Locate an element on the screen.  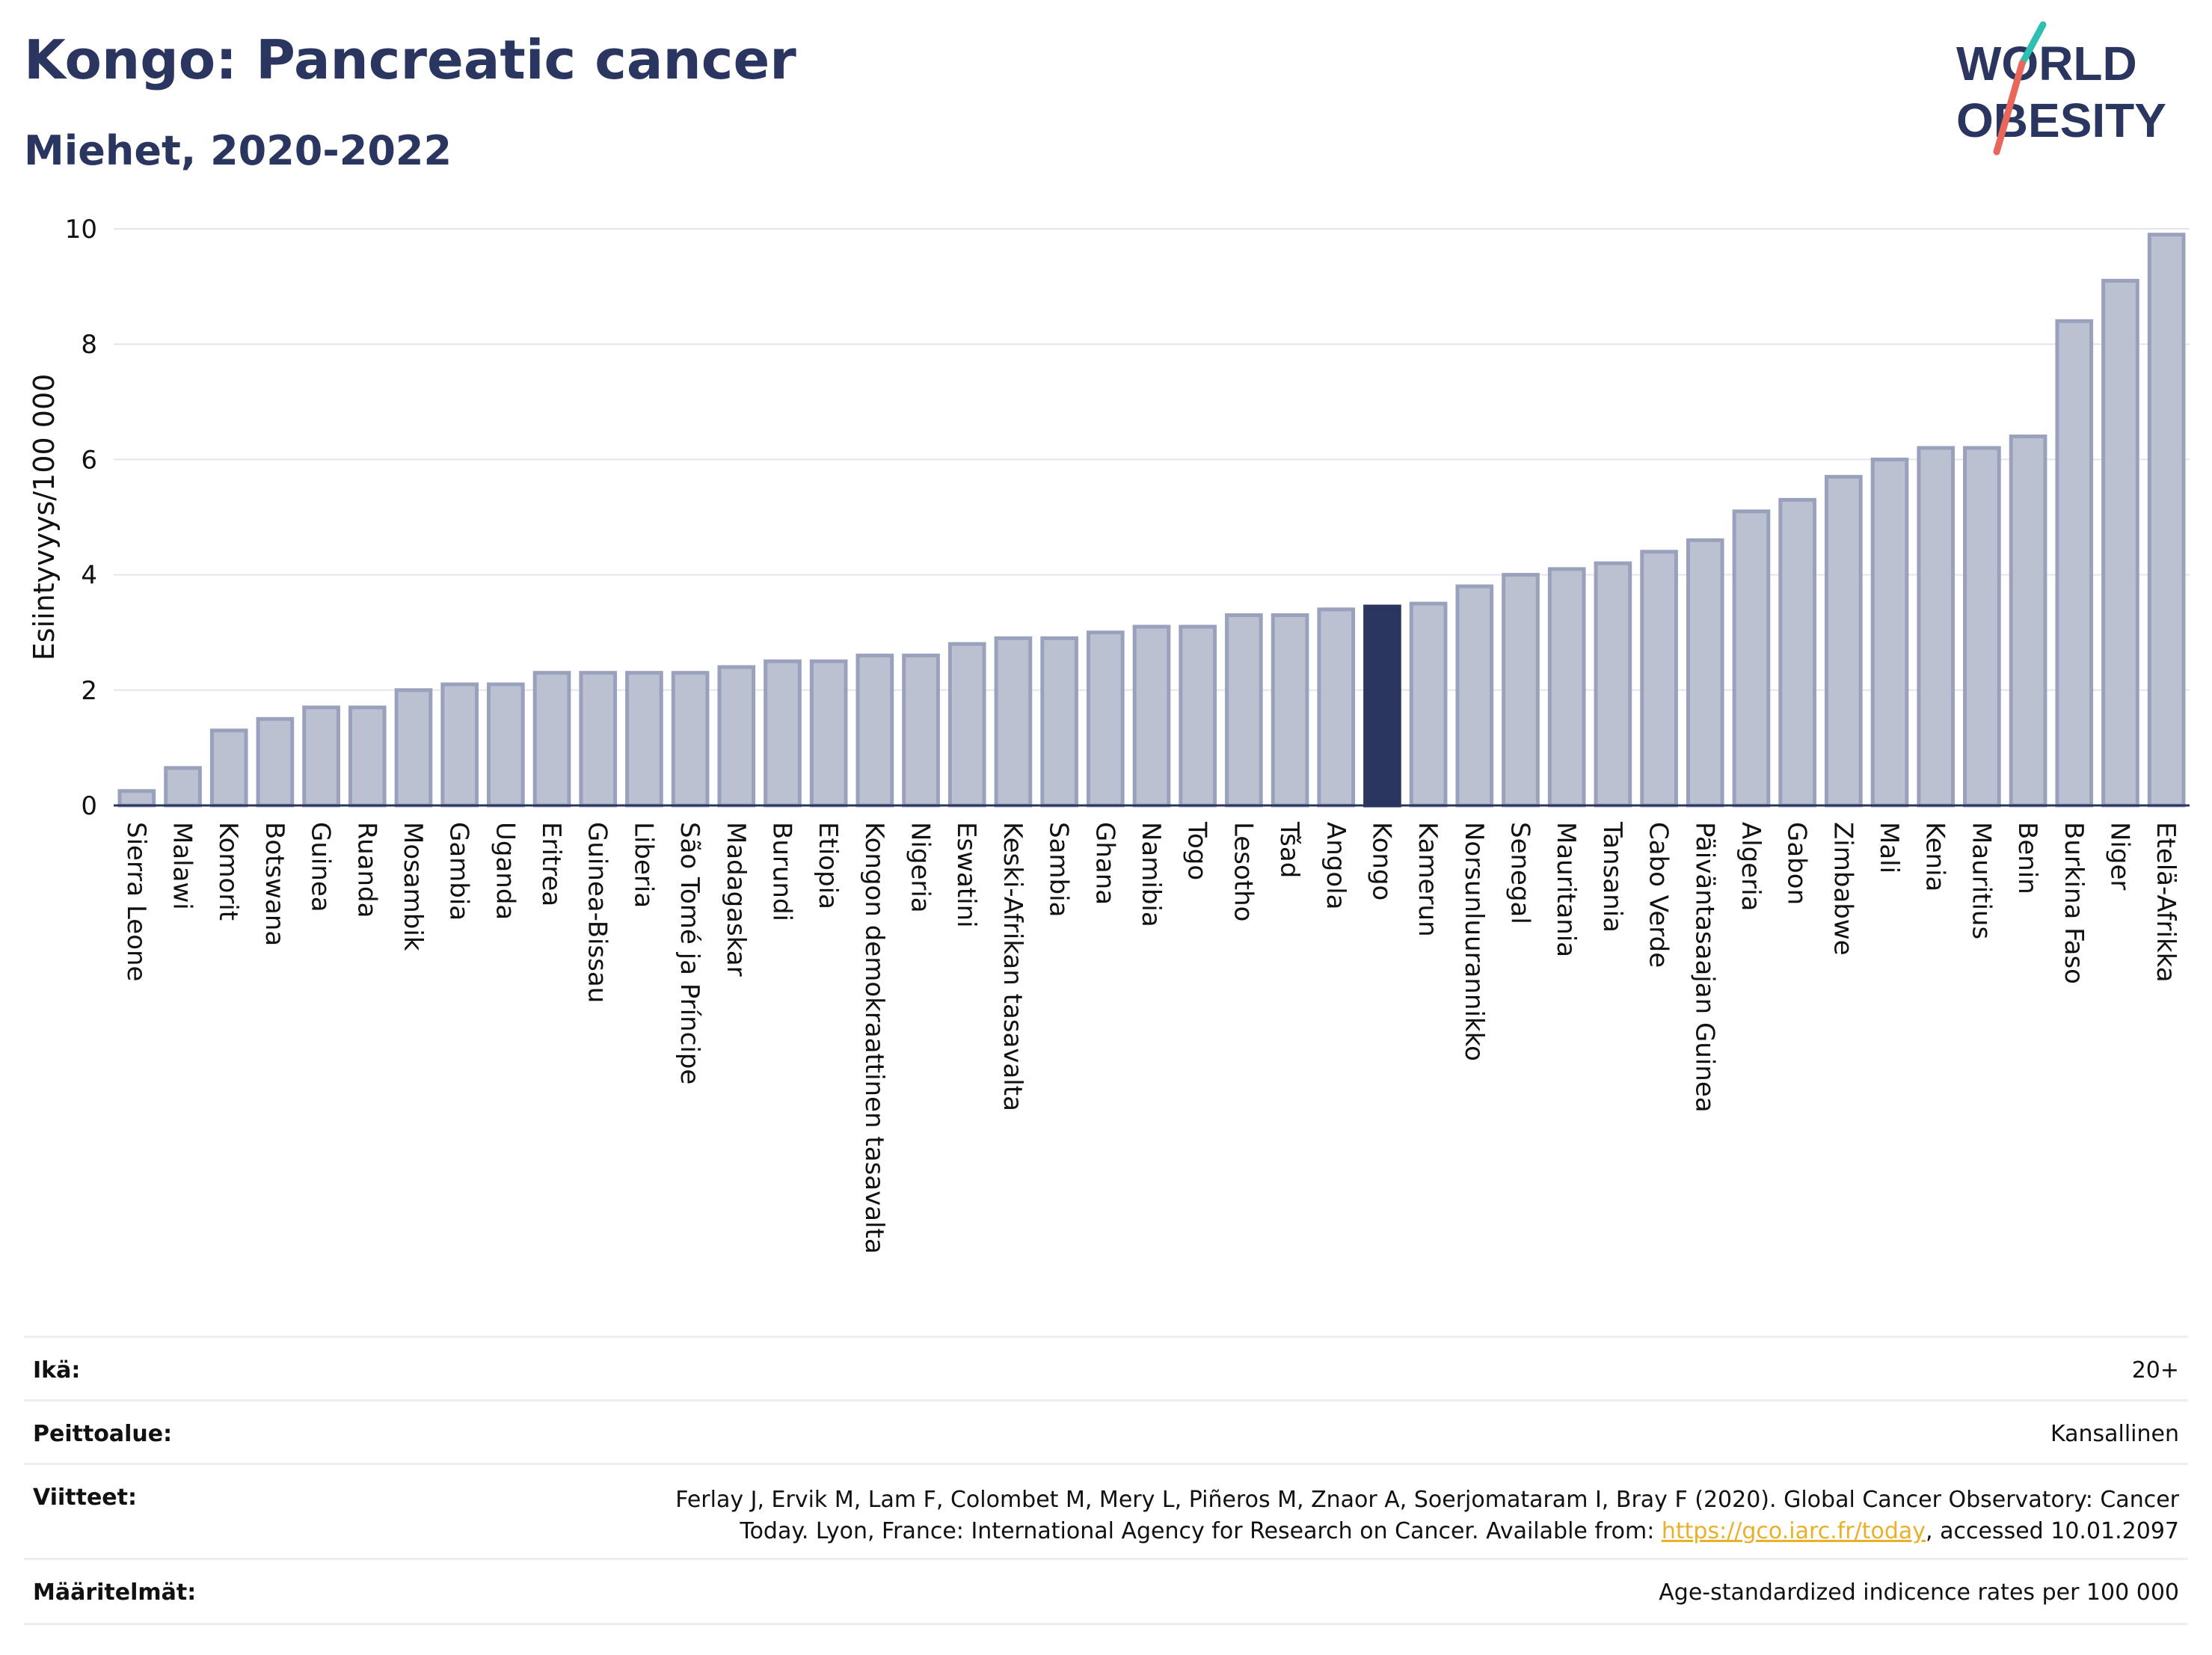
bar-burundi is located at coordinates (783, 733).